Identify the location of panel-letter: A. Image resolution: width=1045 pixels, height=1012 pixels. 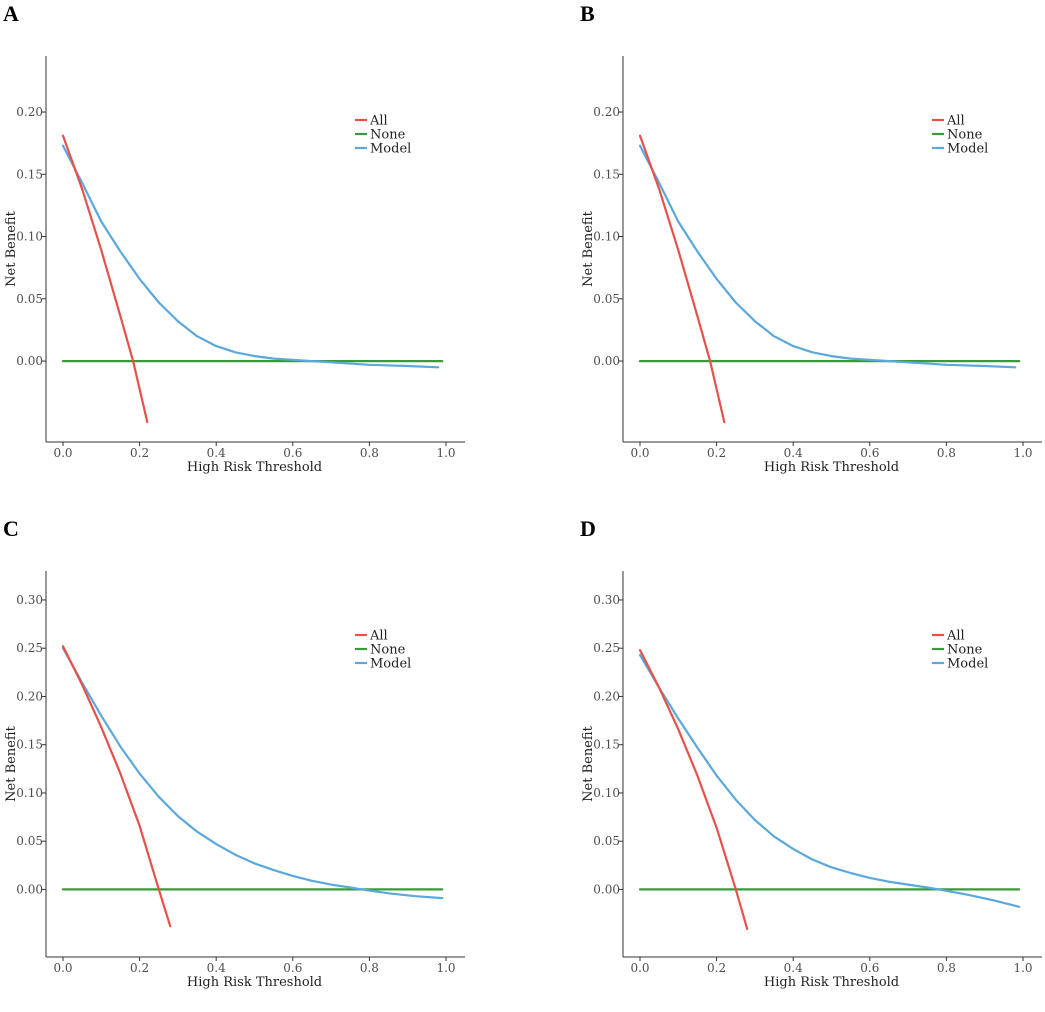
(11, 13).